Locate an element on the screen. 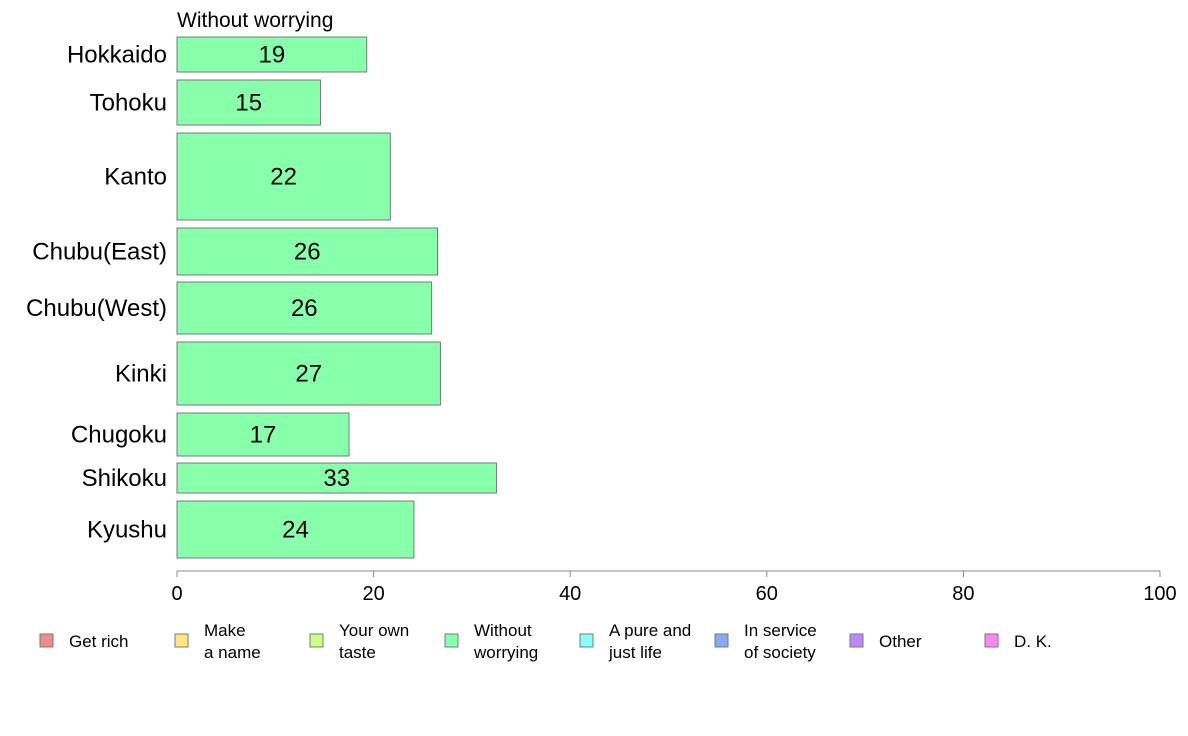  legend-label-2-1: taste is located at coordinates (357, 652).